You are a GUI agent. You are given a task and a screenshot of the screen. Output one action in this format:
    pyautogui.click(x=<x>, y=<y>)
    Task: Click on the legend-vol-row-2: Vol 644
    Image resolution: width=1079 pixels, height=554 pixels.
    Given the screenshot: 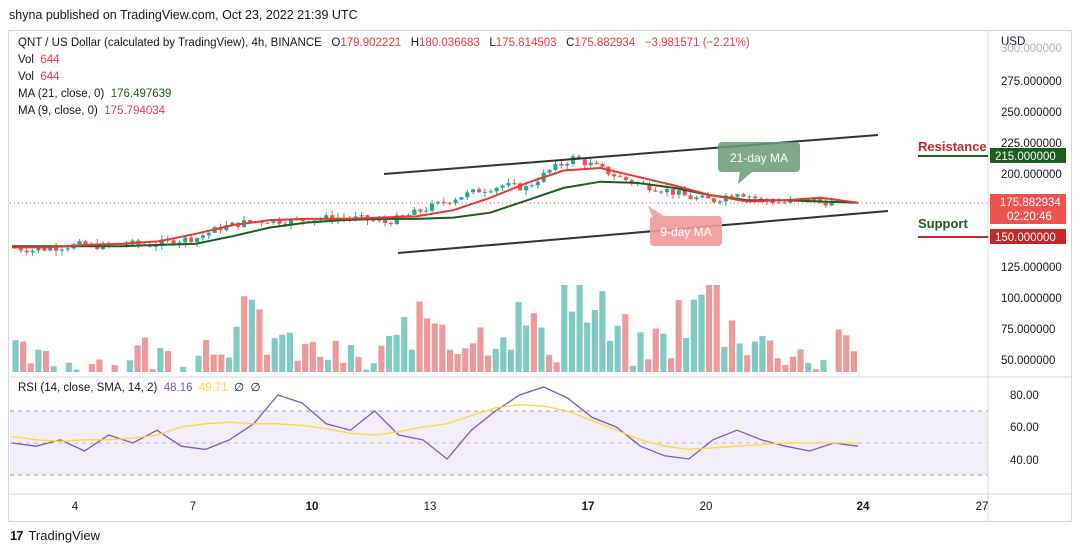 What is the action you would take?
    pyautogui.click(x=39, y=77)
    